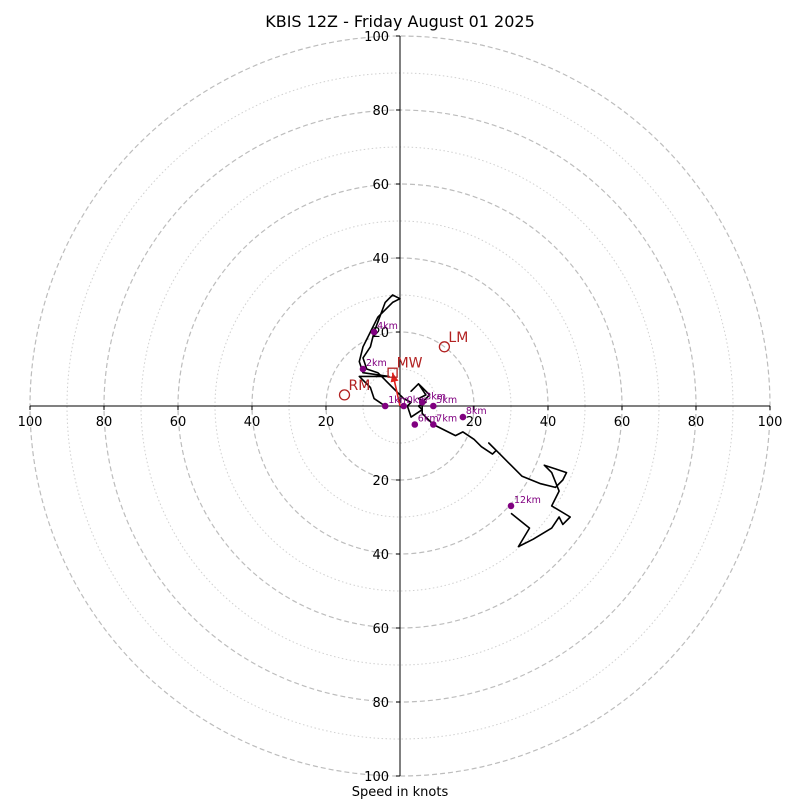  I want to click on height-marker-4km, so click(374, 332).